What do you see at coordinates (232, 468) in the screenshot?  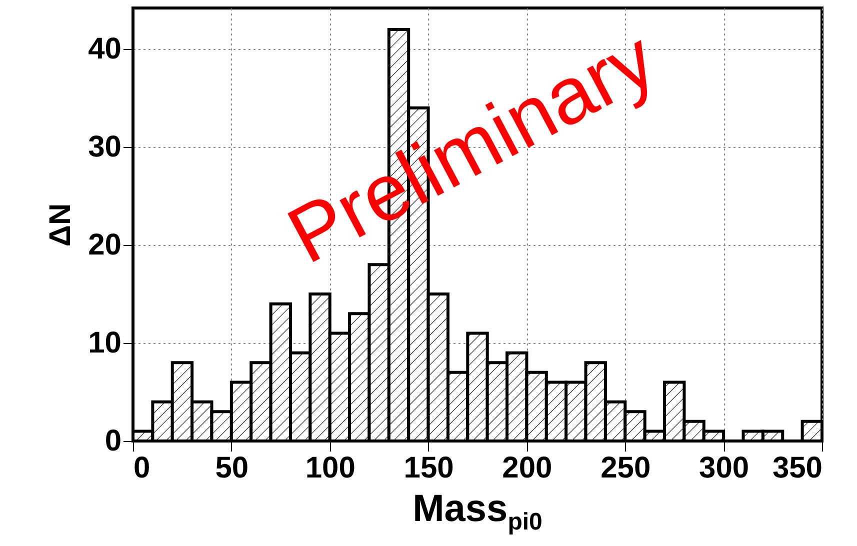 I see `x-tick-label: 50` at bounding box center [232, 468].